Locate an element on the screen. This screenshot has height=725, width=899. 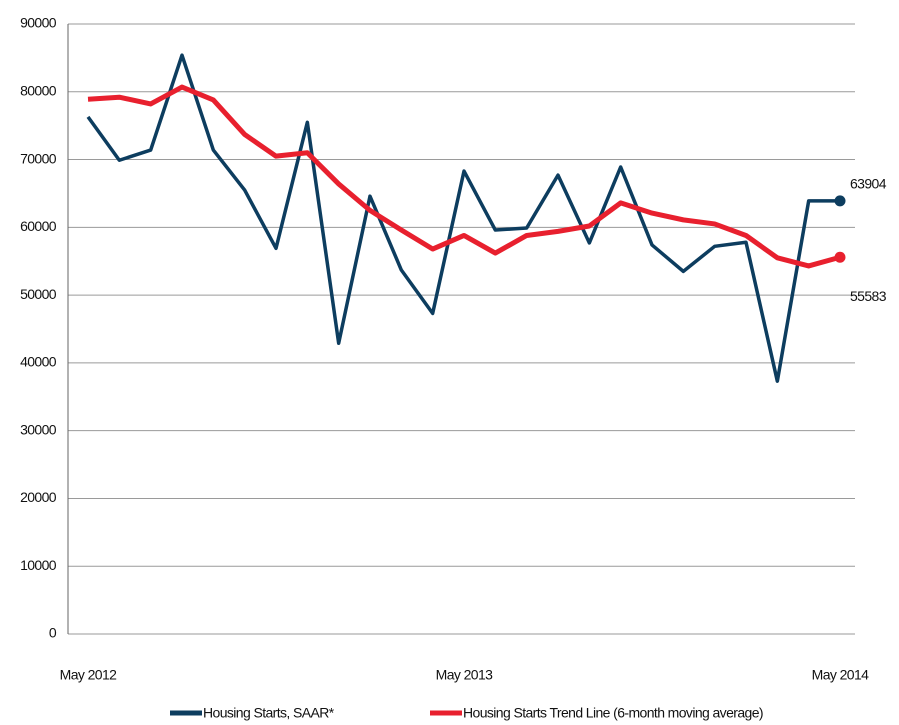
y-tick-label: 80000 is located at coordinates (38, 90).